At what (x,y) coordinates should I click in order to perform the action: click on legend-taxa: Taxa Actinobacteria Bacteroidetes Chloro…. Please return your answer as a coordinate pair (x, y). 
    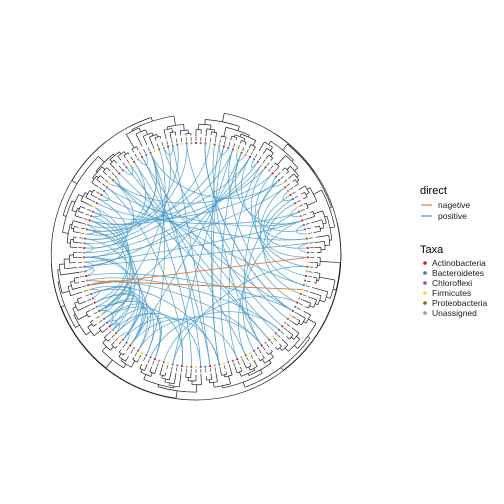
    Looking at the image, I should click on (454, 281).